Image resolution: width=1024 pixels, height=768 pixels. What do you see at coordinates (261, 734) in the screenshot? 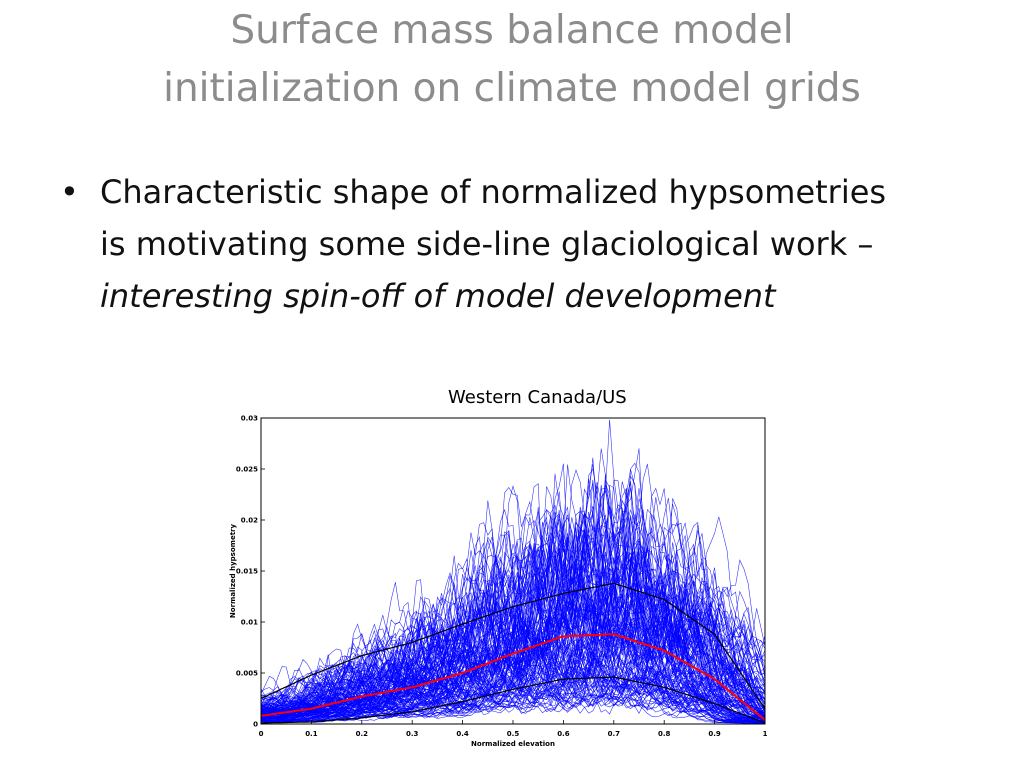
I see `x-tick-label: 0` at bounding box center [261, 734].